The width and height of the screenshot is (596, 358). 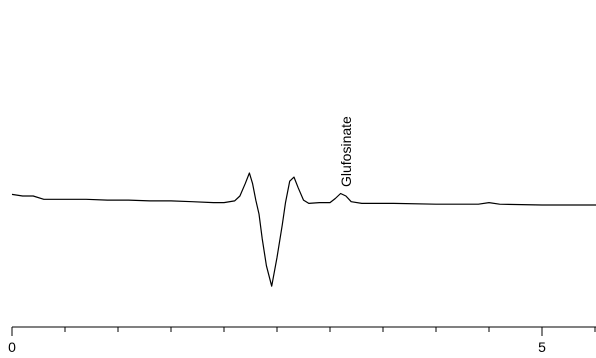 What do you see at coordinates (12, 347) in the screenshot?
I see `x-tick-label: 0` at bounding box center [12, 347].